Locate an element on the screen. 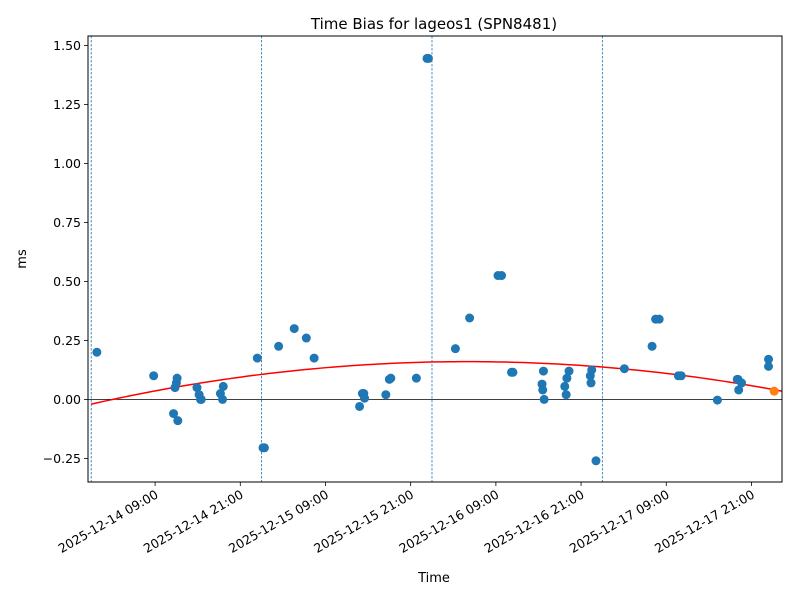 The image size is (800, 605). y-tick-label: 1.25 is located at coordinates (67, 104).